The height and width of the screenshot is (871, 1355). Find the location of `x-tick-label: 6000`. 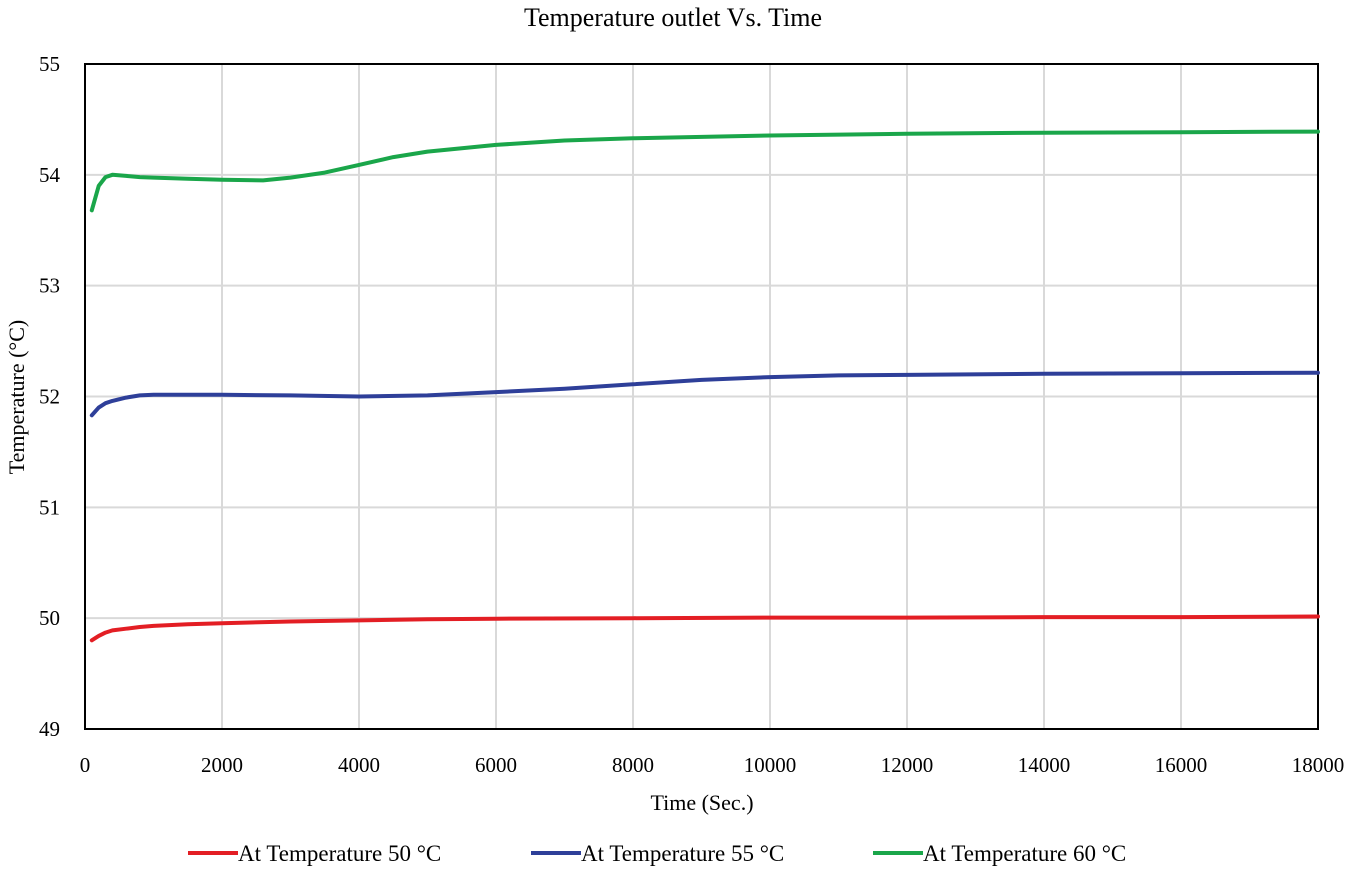

x-tick-label: 6000 is located at coordinates (496, 765).